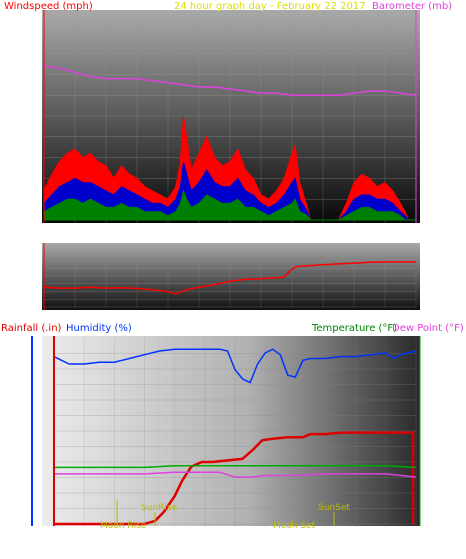 Image resolution: width=466 pixels, height=559 pixels. What do you see at coordinates (270, 6) in the screenshot?
I see `chart-title: 24 hour graph day - February 22 2017` at bounding box center [270, 6].